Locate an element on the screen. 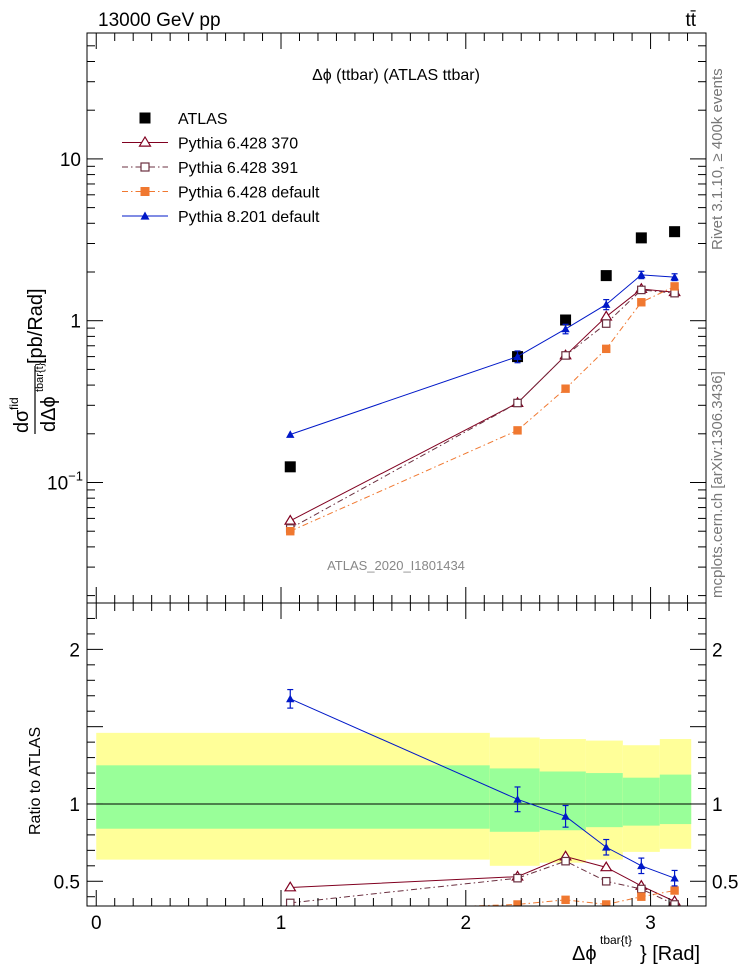 The height and width of the screenshot is (972, 746). ratio-y-tick-label: 1 is located at coordinates (74, 805).